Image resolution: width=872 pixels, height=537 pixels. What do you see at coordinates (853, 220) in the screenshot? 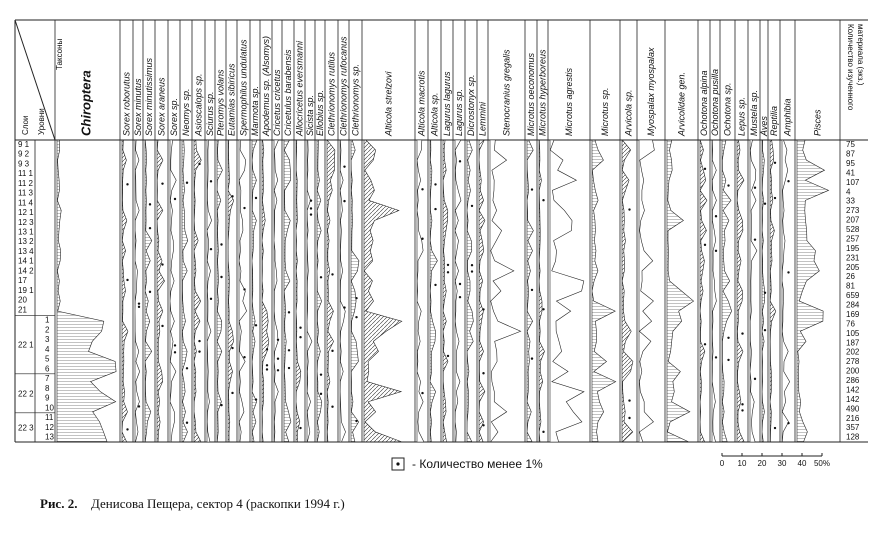
I see `count-label: 207` at bounding box center [853, 220].